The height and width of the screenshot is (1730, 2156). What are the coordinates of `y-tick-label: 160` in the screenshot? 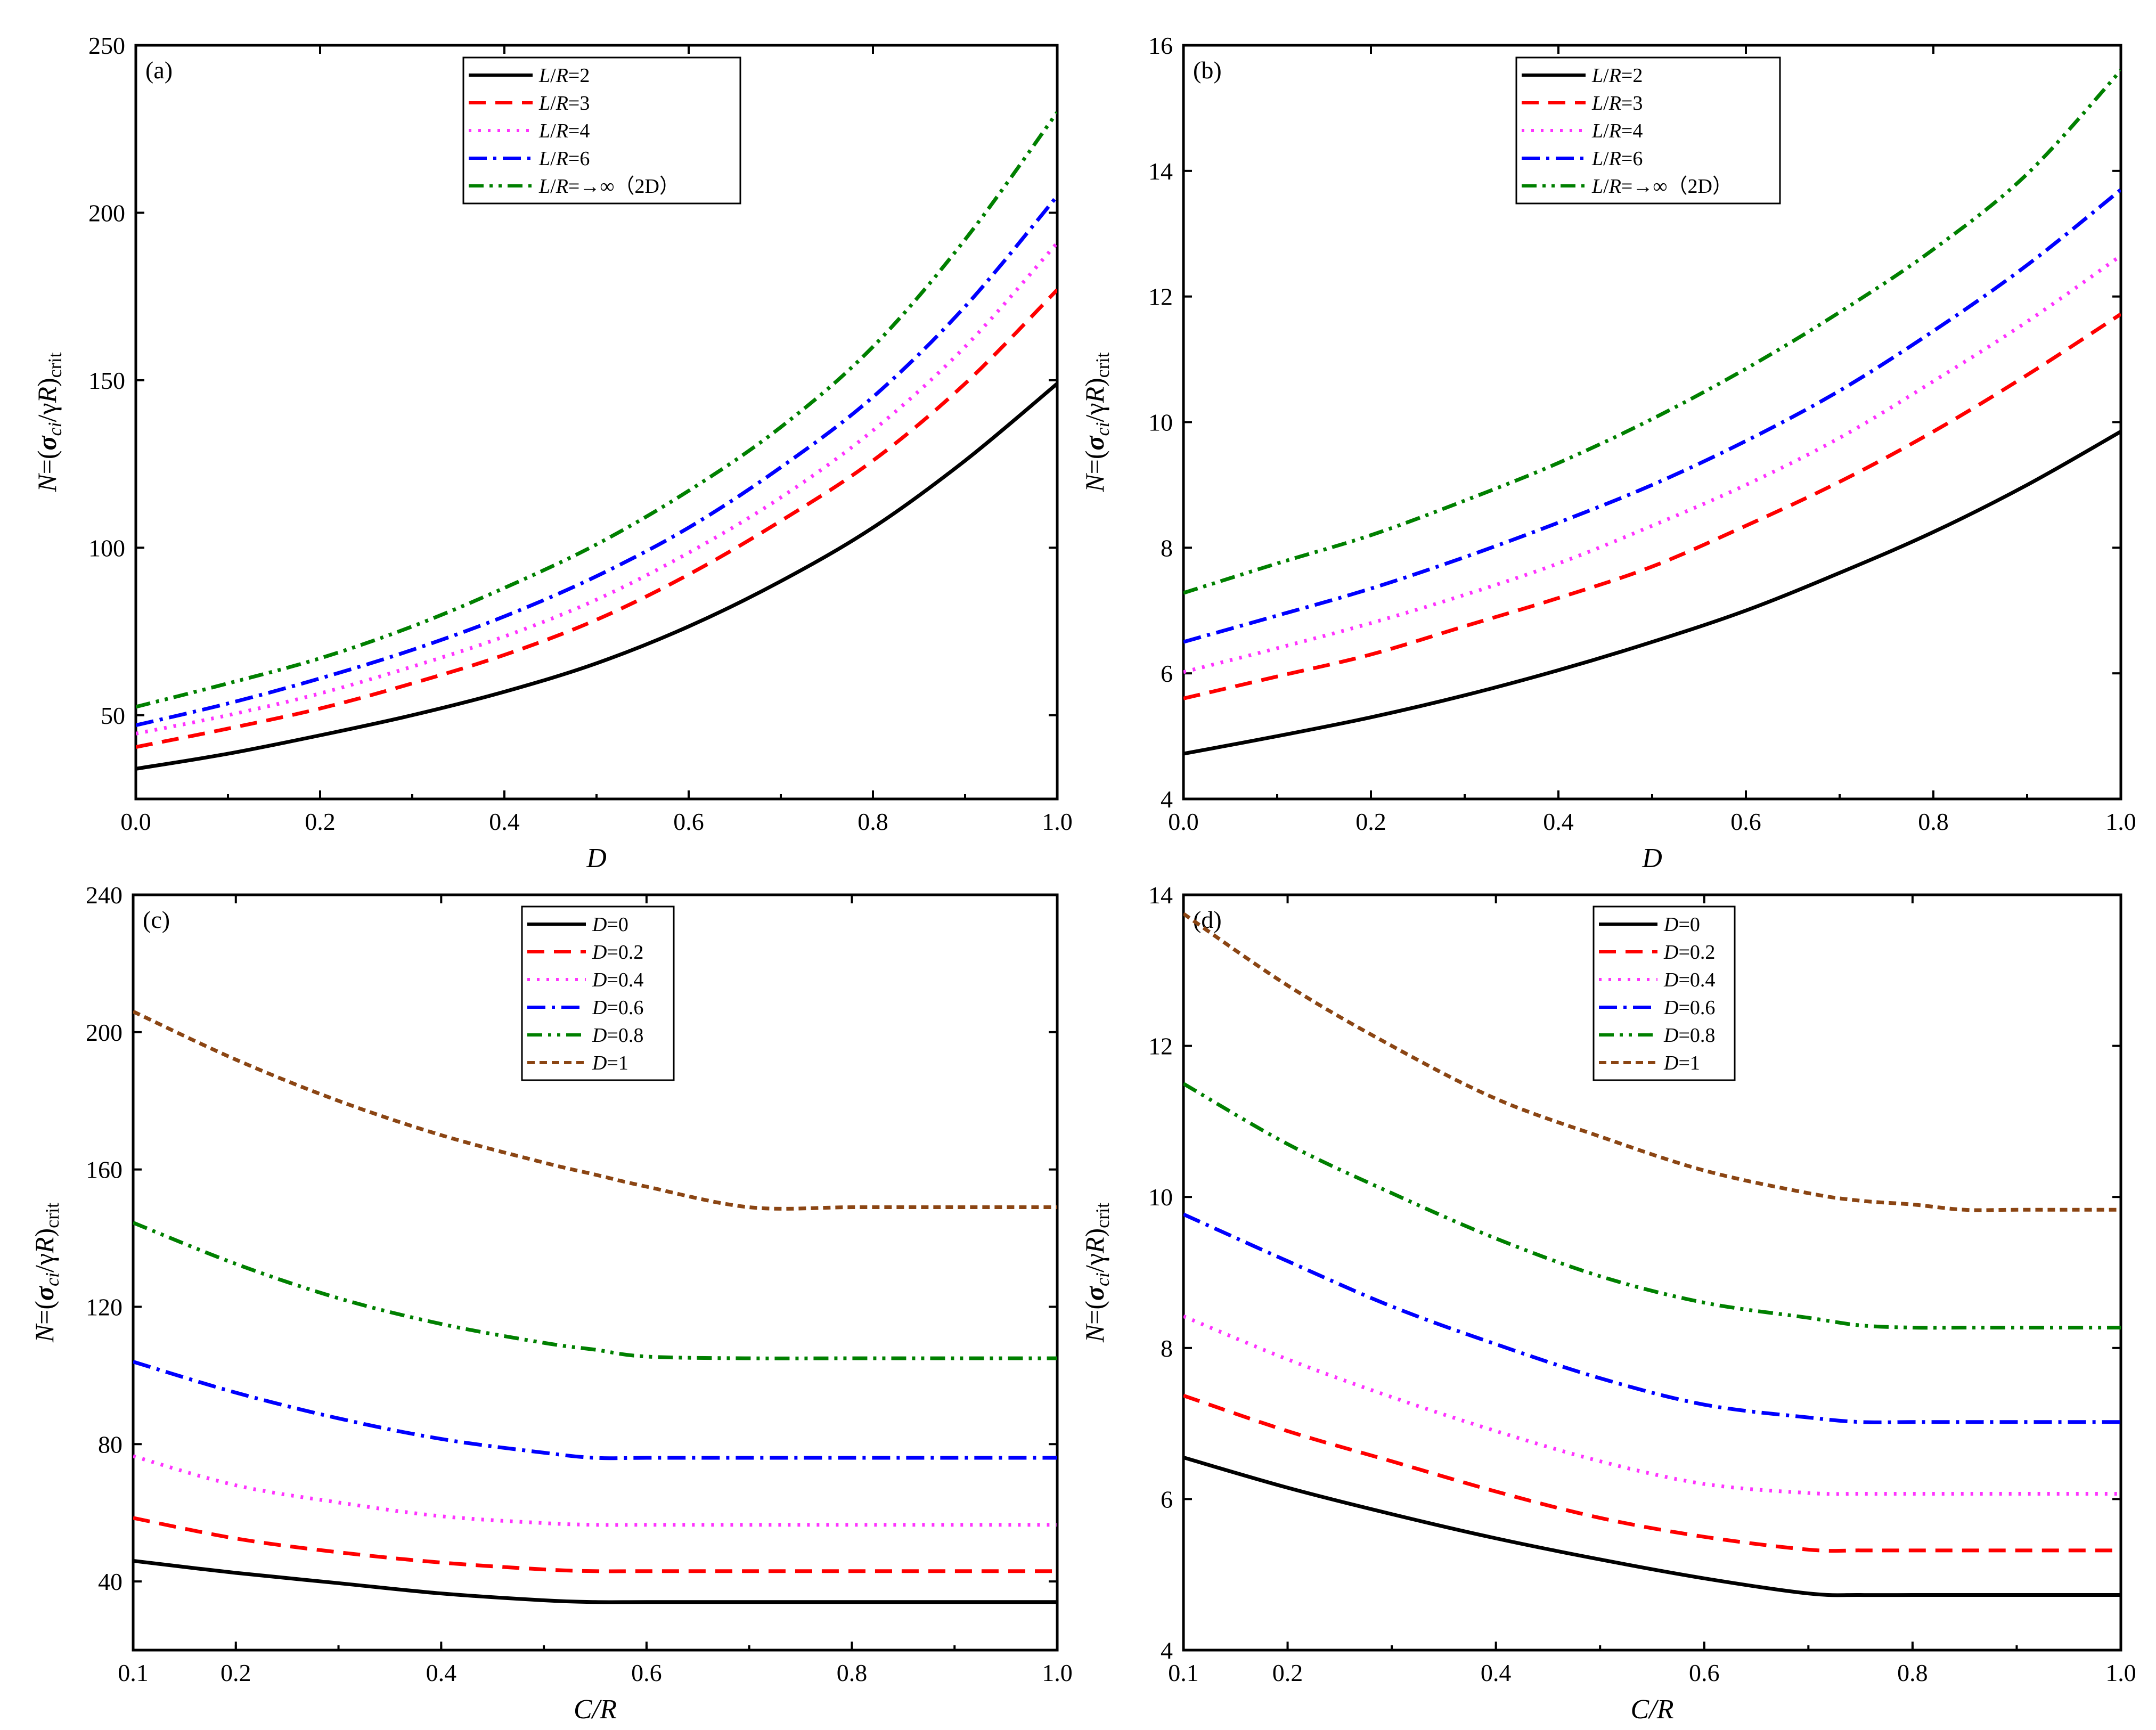 It's located at (105, 1170).